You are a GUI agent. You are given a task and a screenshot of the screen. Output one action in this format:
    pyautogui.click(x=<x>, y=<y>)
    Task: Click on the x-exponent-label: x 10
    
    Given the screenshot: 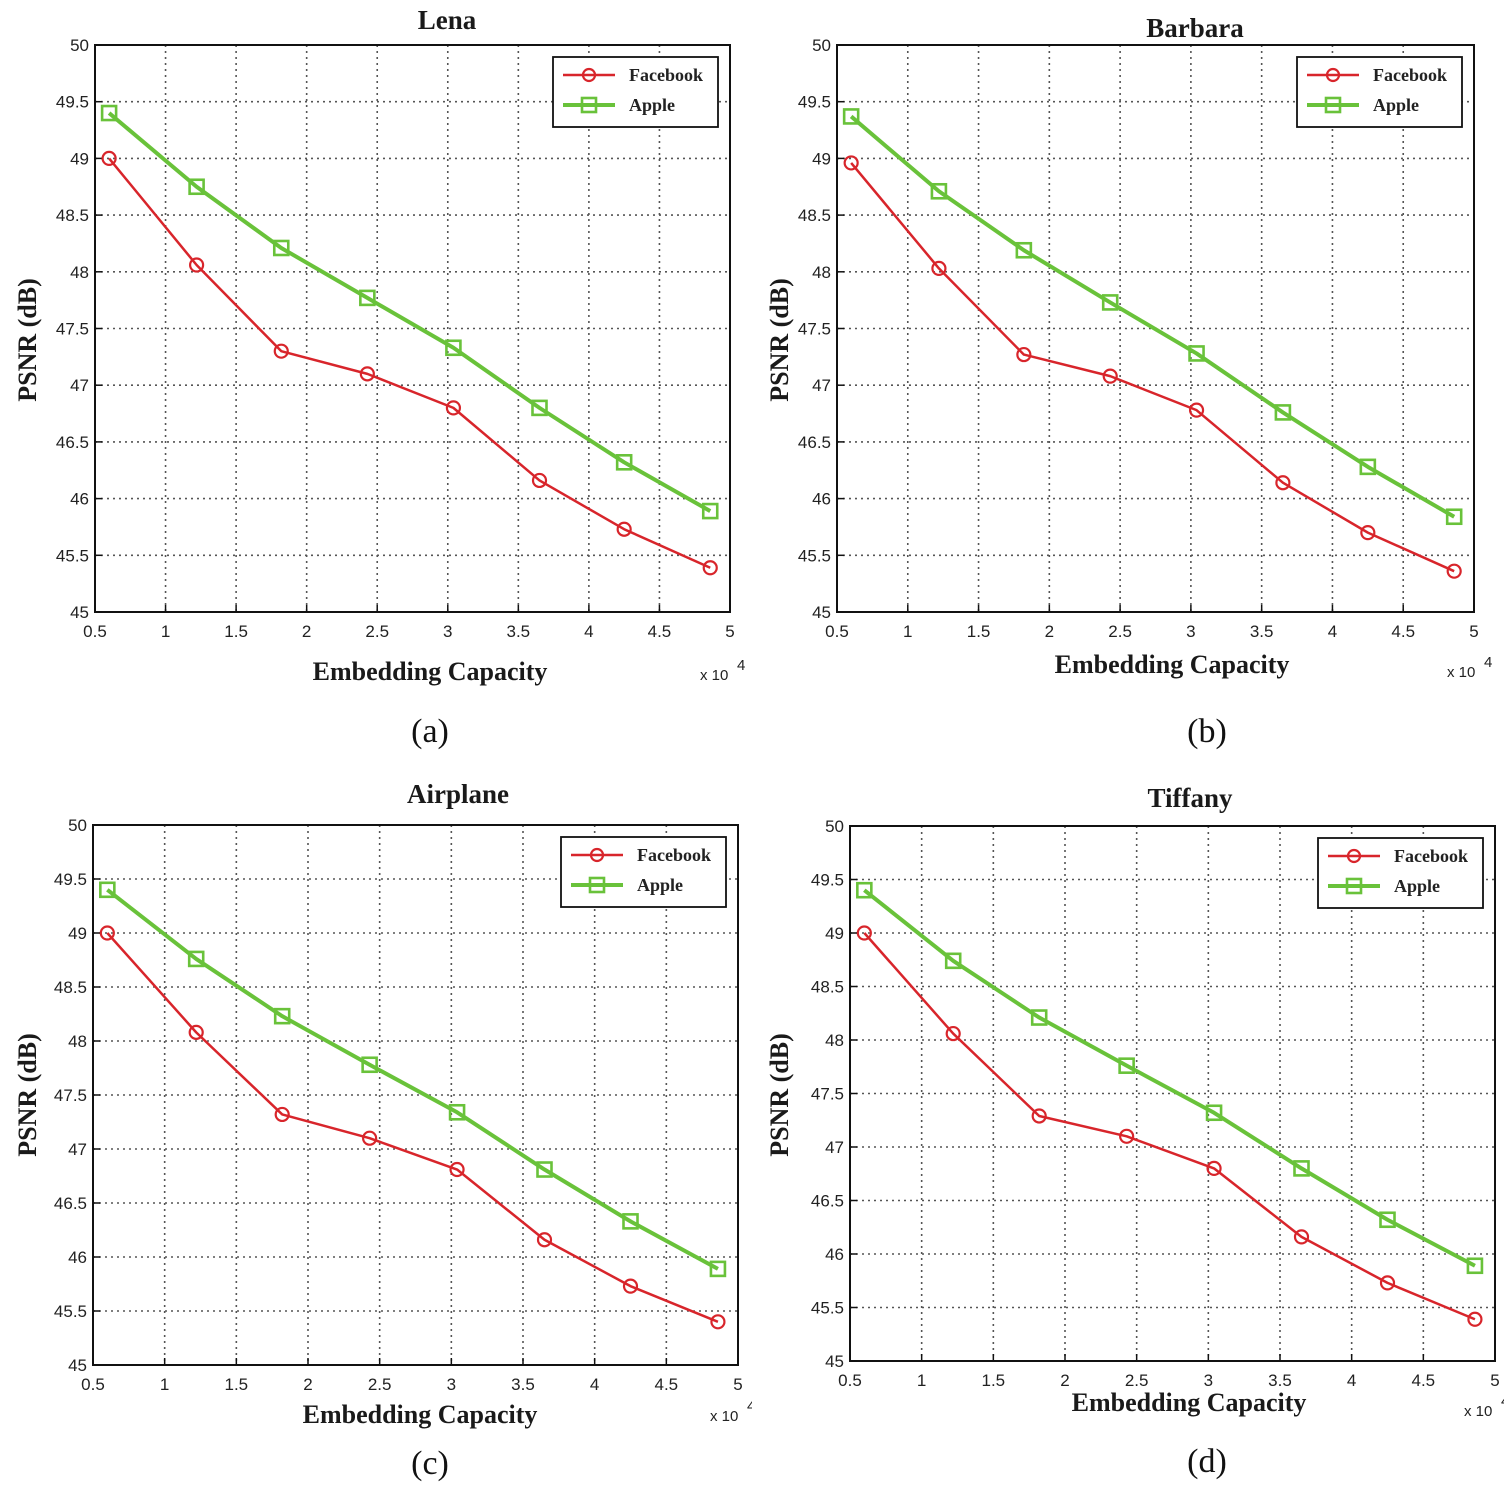 What is the action you would take?
    pyautogui.click(x=714, y=675)
    